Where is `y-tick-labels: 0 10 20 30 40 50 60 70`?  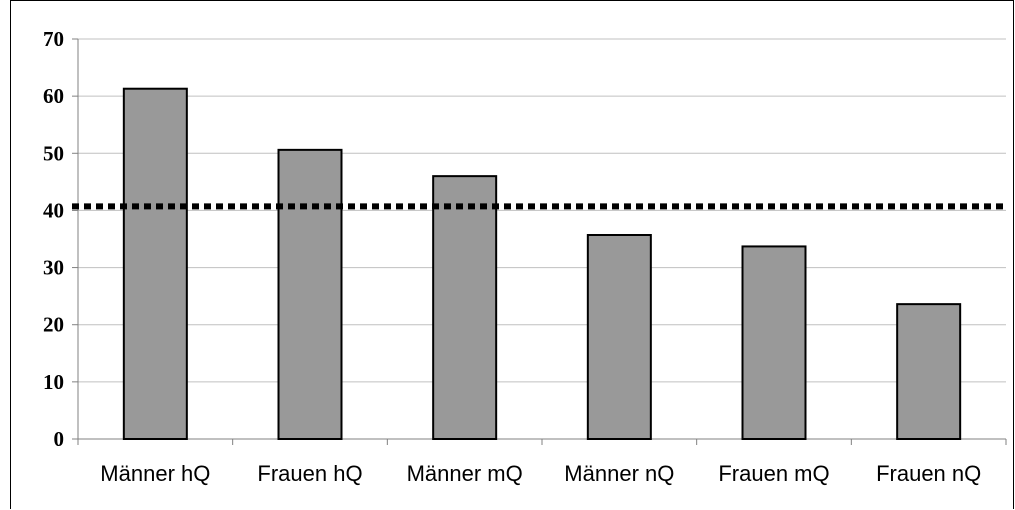
y-tick-labels: 0 10 20 30 40 50 60 70 is located at coordinates (53, 239).